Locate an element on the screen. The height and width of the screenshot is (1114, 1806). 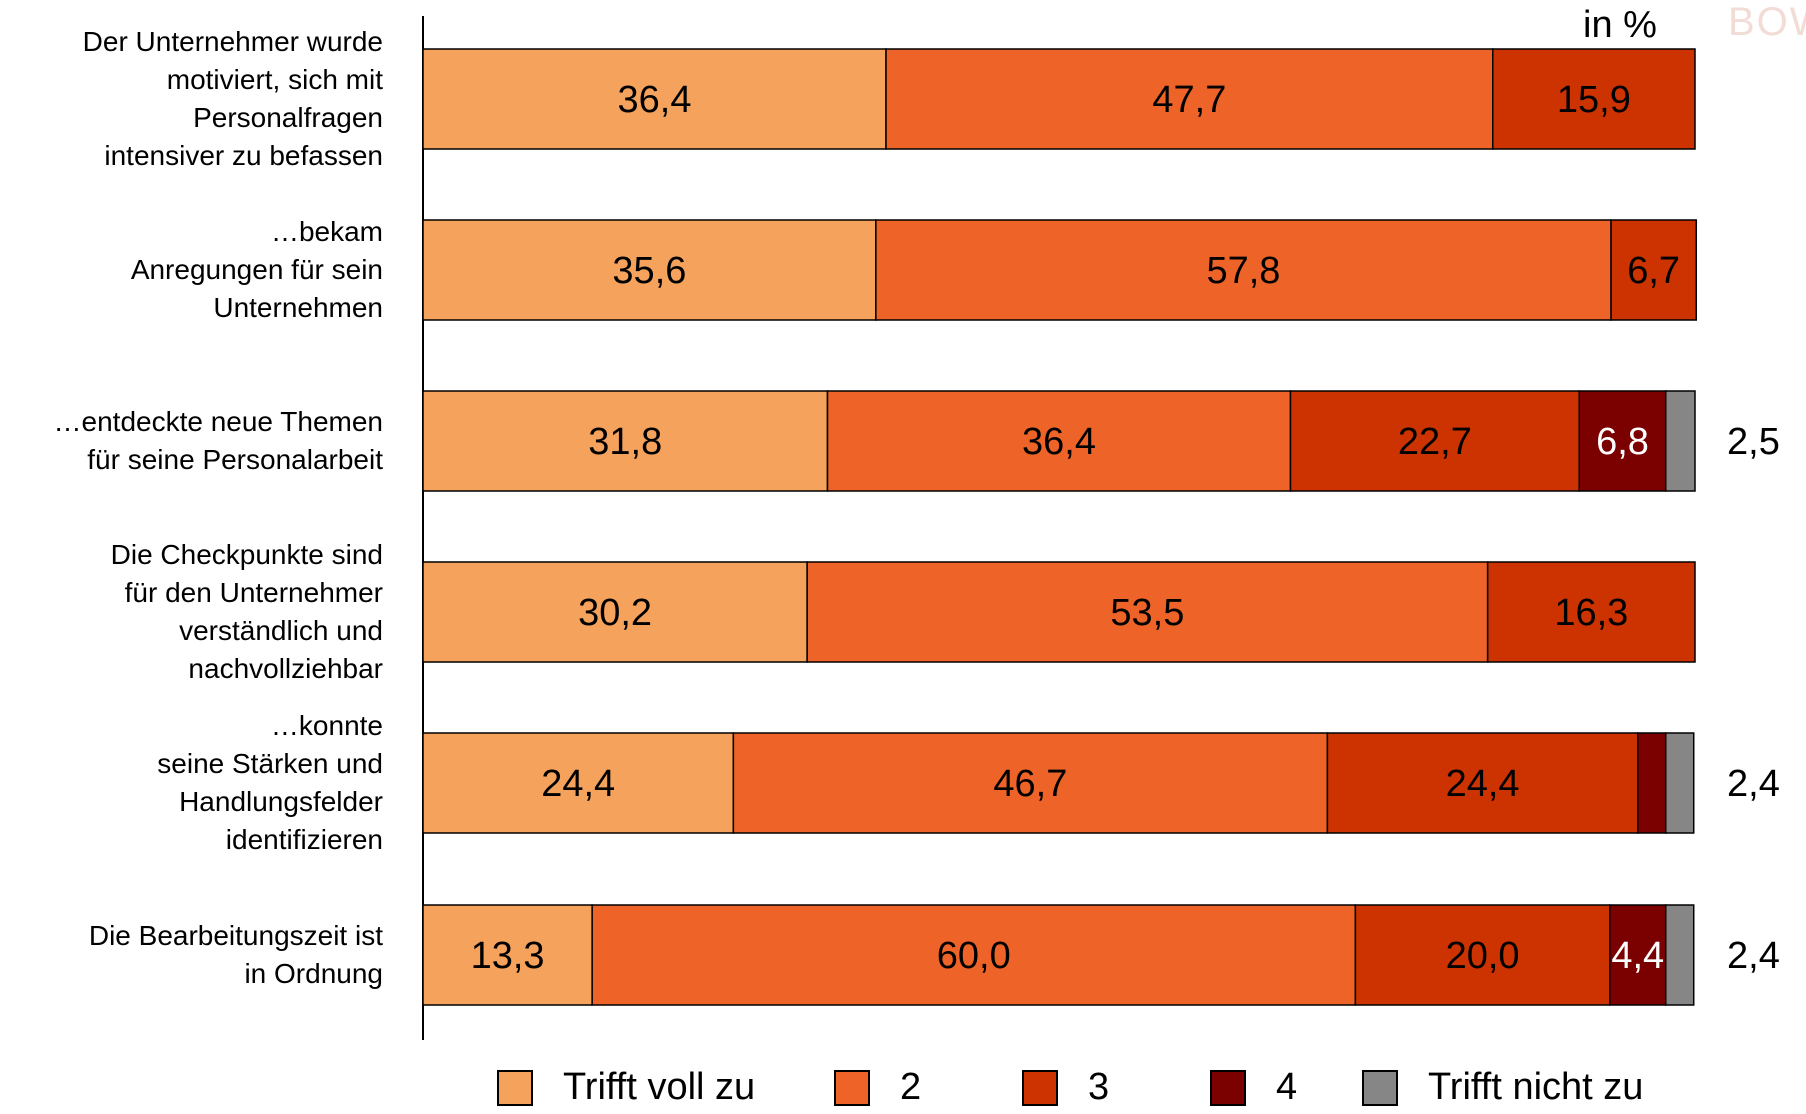
bar-1-trifft-voll-zu is located at coordinates (654, 99).